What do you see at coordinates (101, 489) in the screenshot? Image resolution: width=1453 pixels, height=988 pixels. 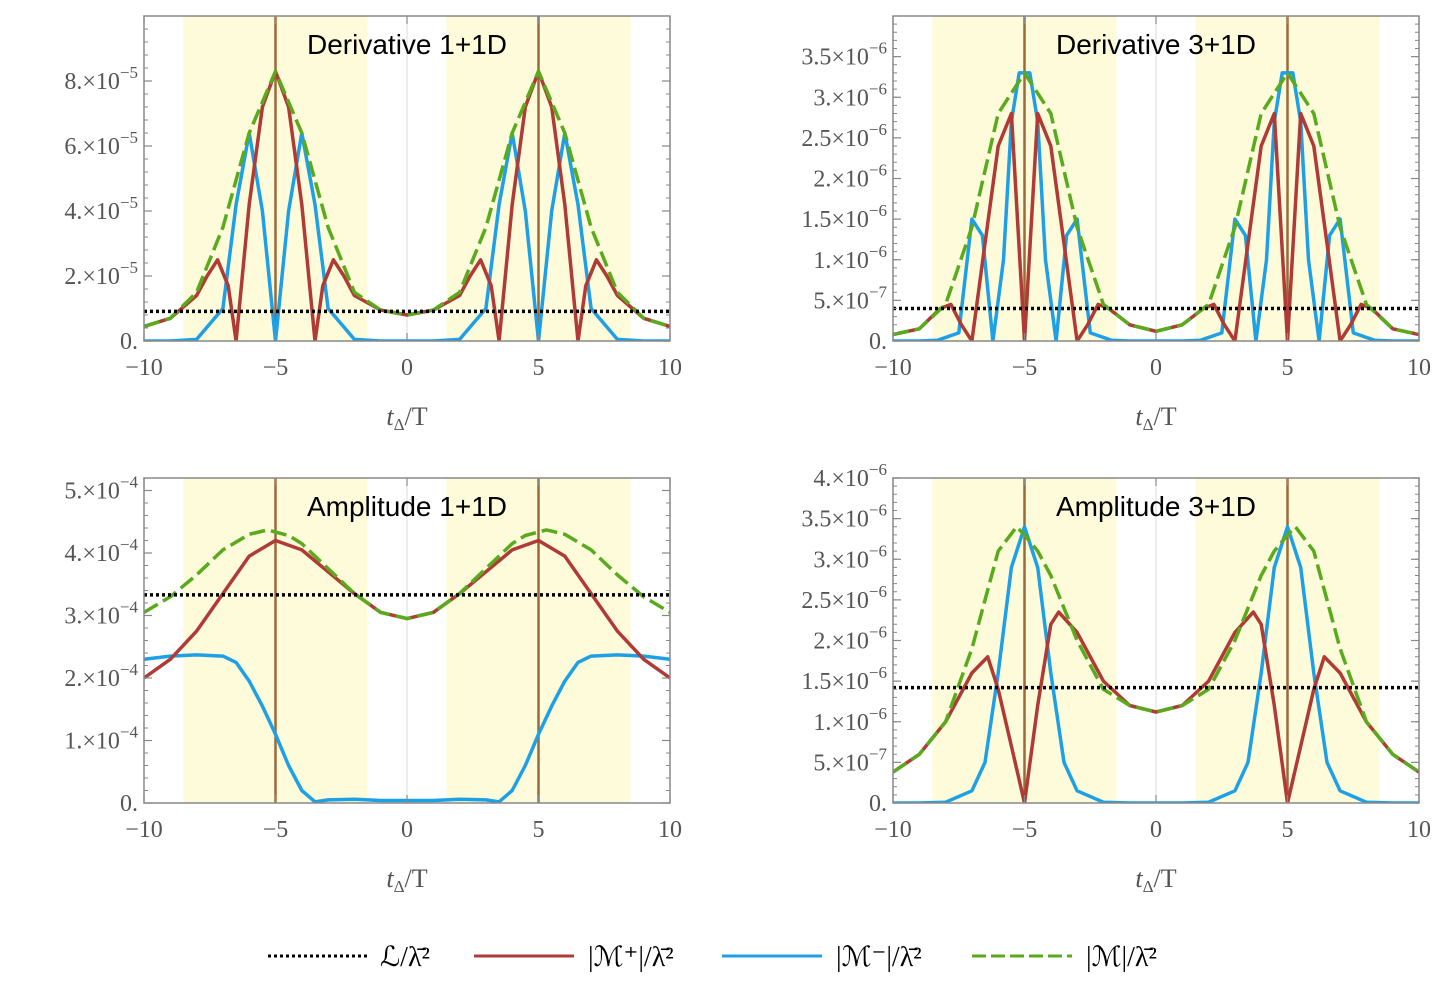 I see `y-tick-label: 5.×10−4` at bounding box center [101, 489].